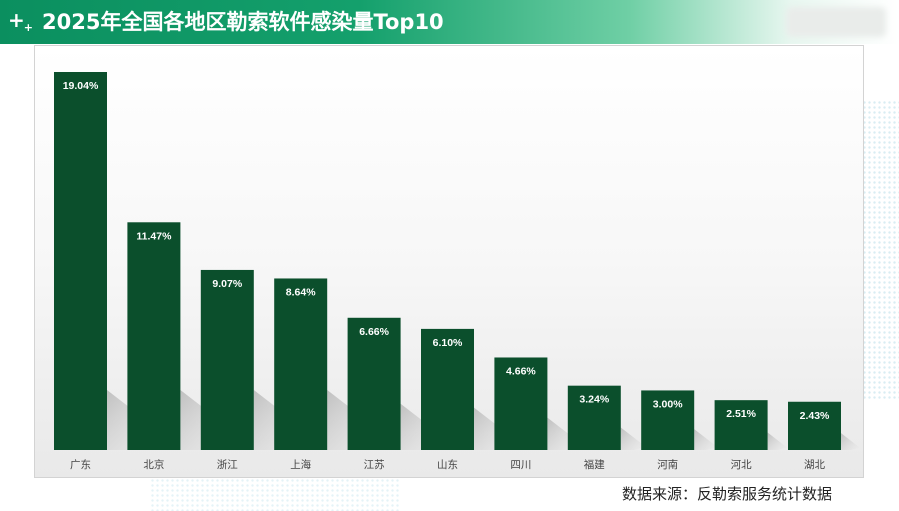 Image resolution: width=899 pixels, height=511 pixels. Describe the element at coordinates (594, 464) in the screenshot. I see `category-tick-label: 福建` at that location.